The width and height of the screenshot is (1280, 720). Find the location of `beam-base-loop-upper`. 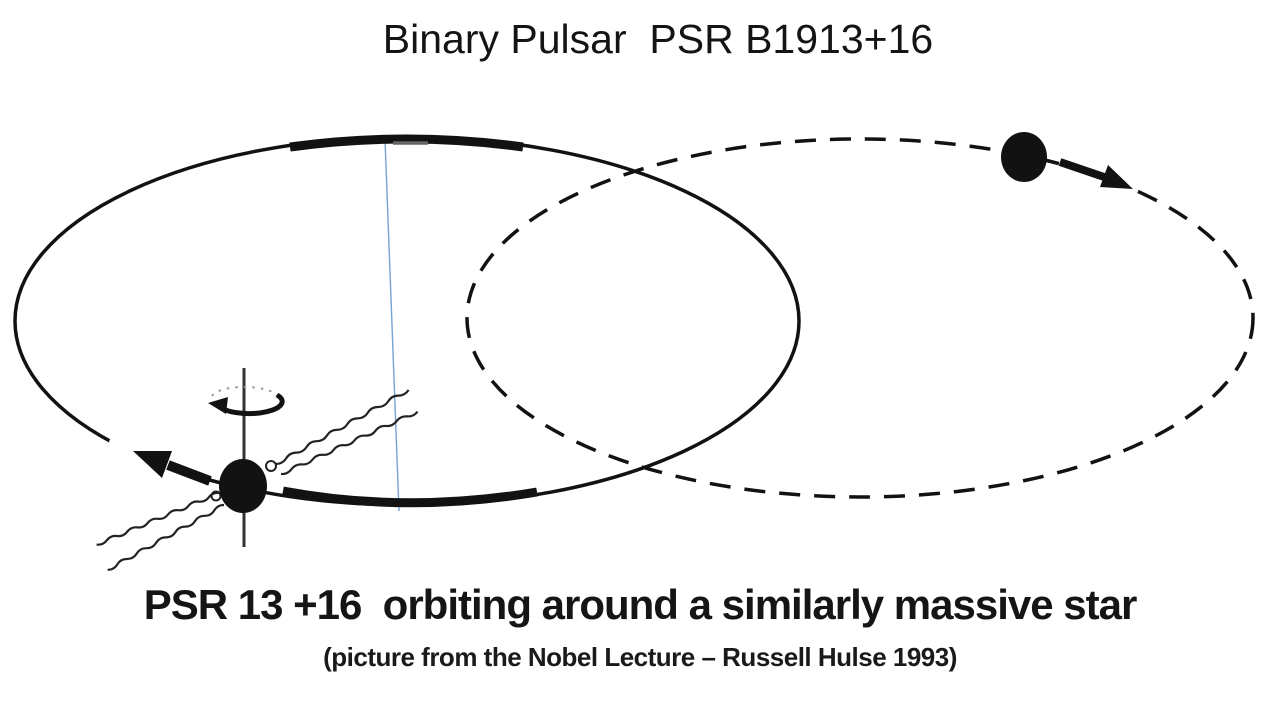

beam-base-loop-upper is located at coordinates (271, 466).